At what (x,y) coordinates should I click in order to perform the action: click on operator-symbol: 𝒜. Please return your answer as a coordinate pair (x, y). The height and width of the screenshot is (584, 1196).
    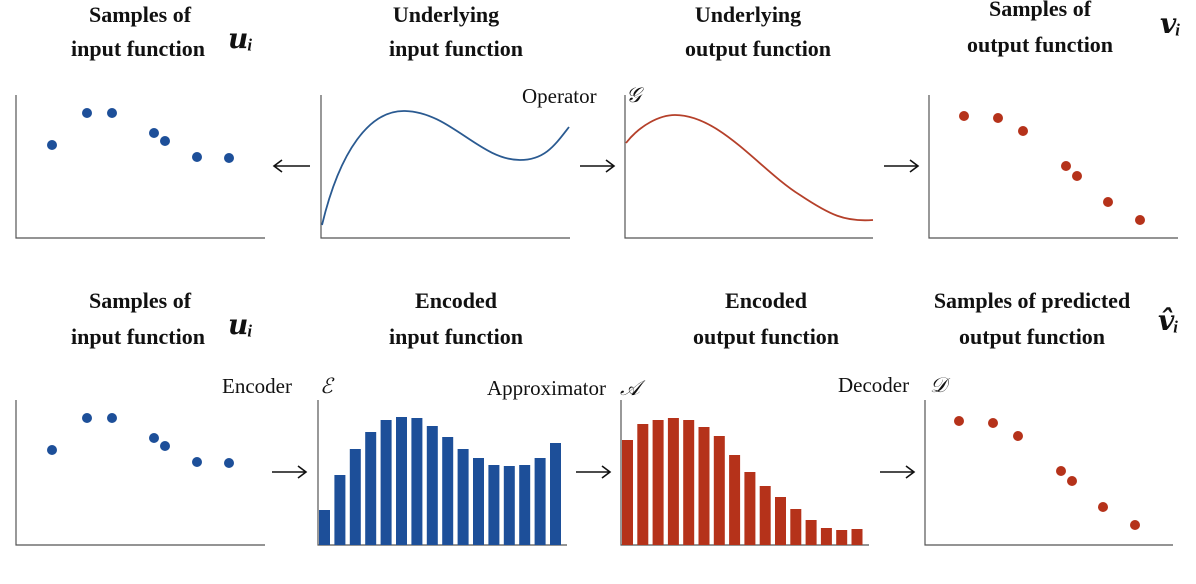
    Looking at the image, I should click on (633, 388).